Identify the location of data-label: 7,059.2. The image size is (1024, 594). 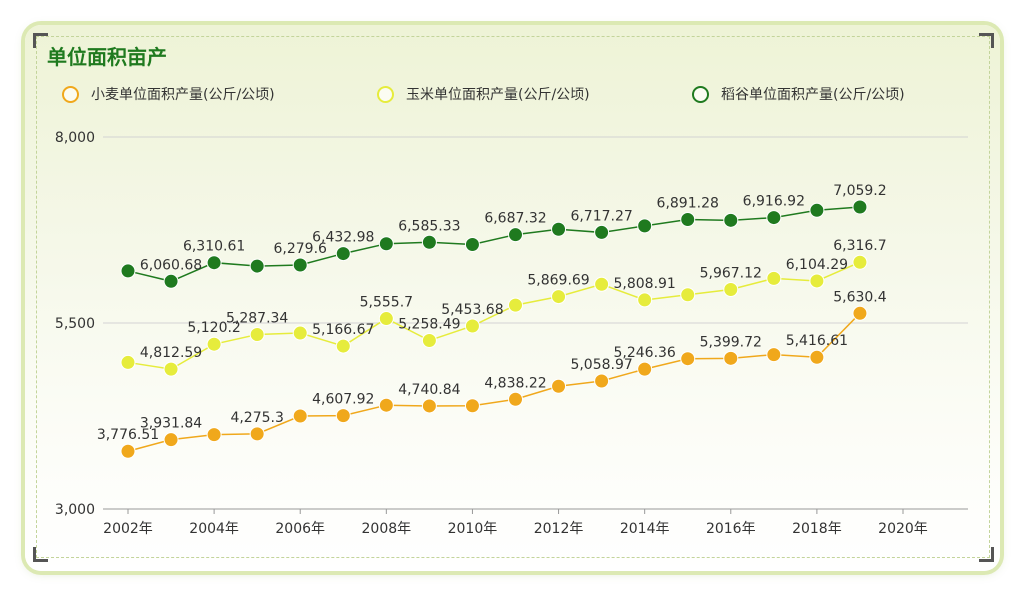
(859, 191).